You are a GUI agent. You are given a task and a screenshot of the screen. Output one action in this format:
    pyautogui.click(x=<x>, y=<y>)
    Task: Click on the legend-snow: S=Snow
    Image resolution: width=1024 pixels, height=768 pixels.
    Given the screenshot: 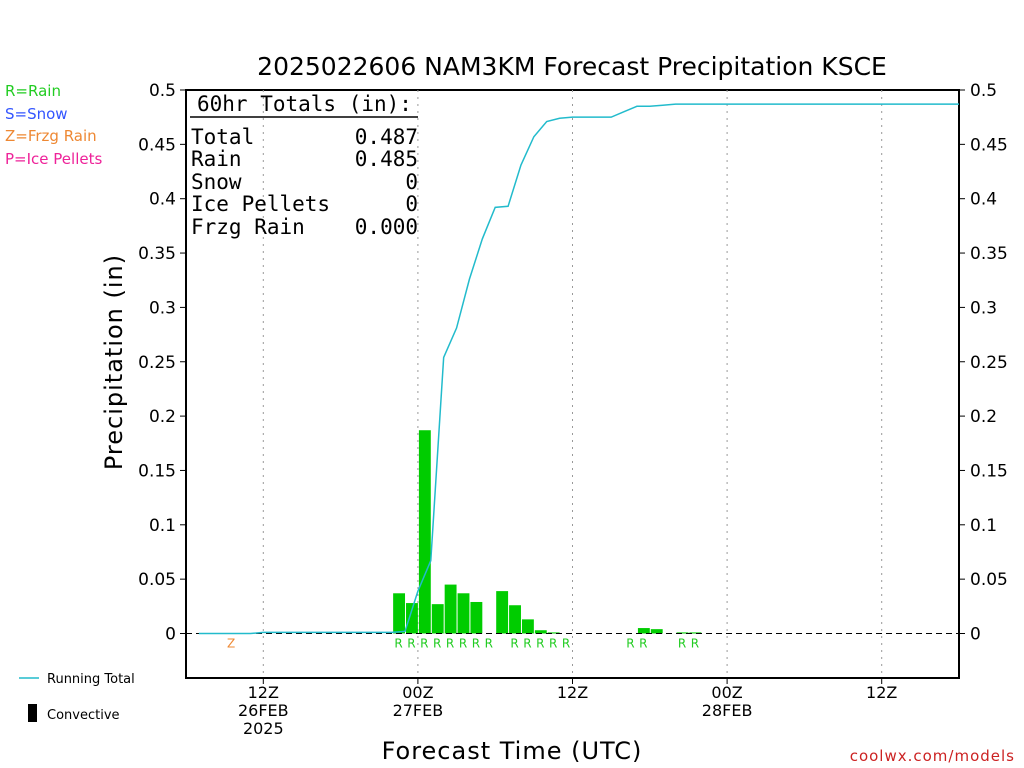 What is the action you would take?
    pyautogui.click(x=36, y=114)
    